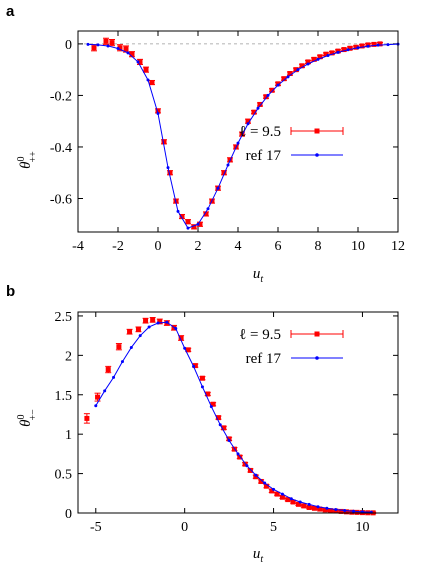  Describe the element at coordinates (358, 246) in the screenshot. I see `panel-a-x-tick-label: 10` at that location.